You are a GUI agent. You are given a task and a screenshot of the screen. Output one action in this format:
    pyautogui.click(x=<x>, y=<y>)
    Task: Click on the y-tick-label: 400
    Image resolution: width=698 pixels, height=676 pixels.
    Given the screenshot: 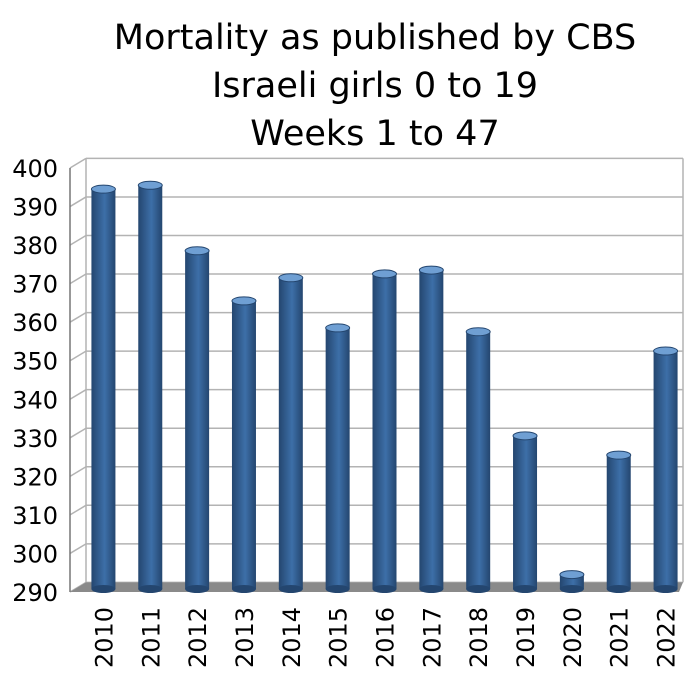 What is the action you would take?
    pyautogui.click(x=35, y=169)
    